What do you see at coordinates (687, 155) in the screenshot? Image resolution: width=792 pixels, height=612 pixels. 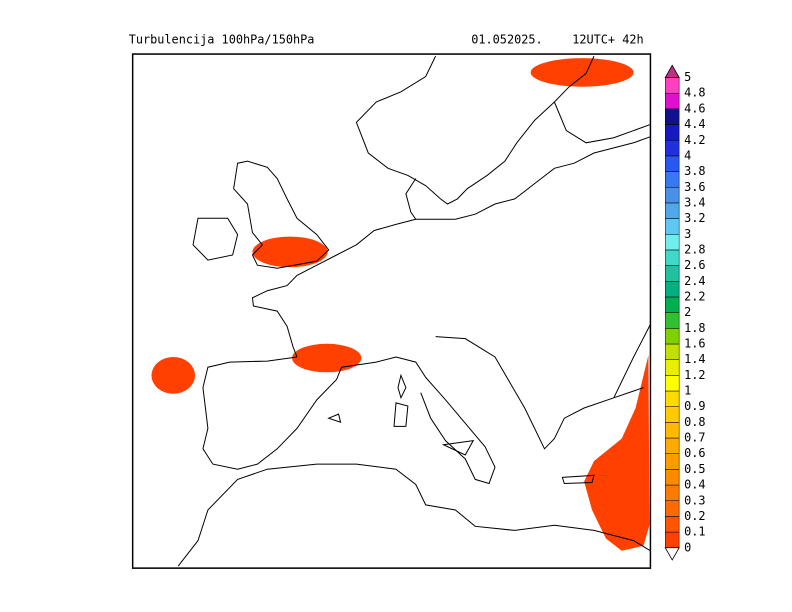 I see `legend-label: 4` at bounding box center [687, 155].